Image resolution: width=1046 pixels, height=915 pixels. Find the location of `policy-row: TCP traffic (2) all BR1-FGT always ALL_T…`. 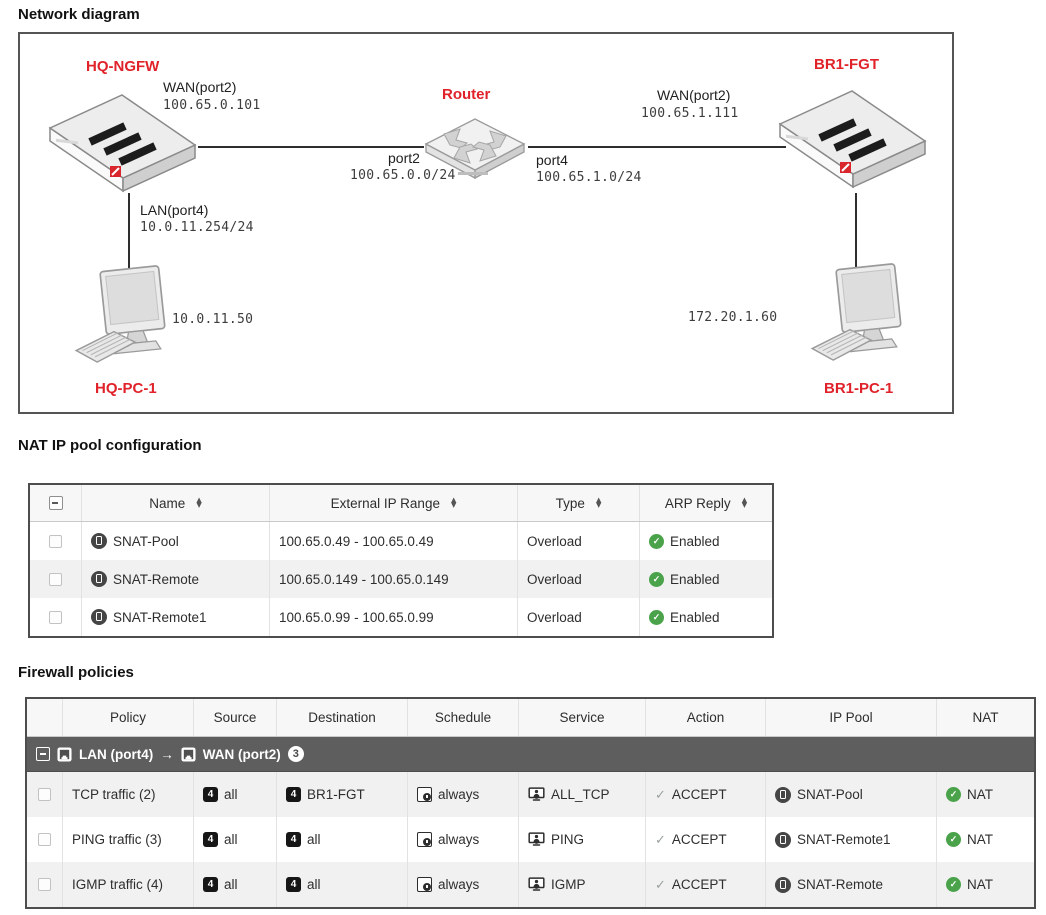

policy-row: TCP traffic (2) all BR1-FGT always ALL_T… is located at coordinates (530, 794).